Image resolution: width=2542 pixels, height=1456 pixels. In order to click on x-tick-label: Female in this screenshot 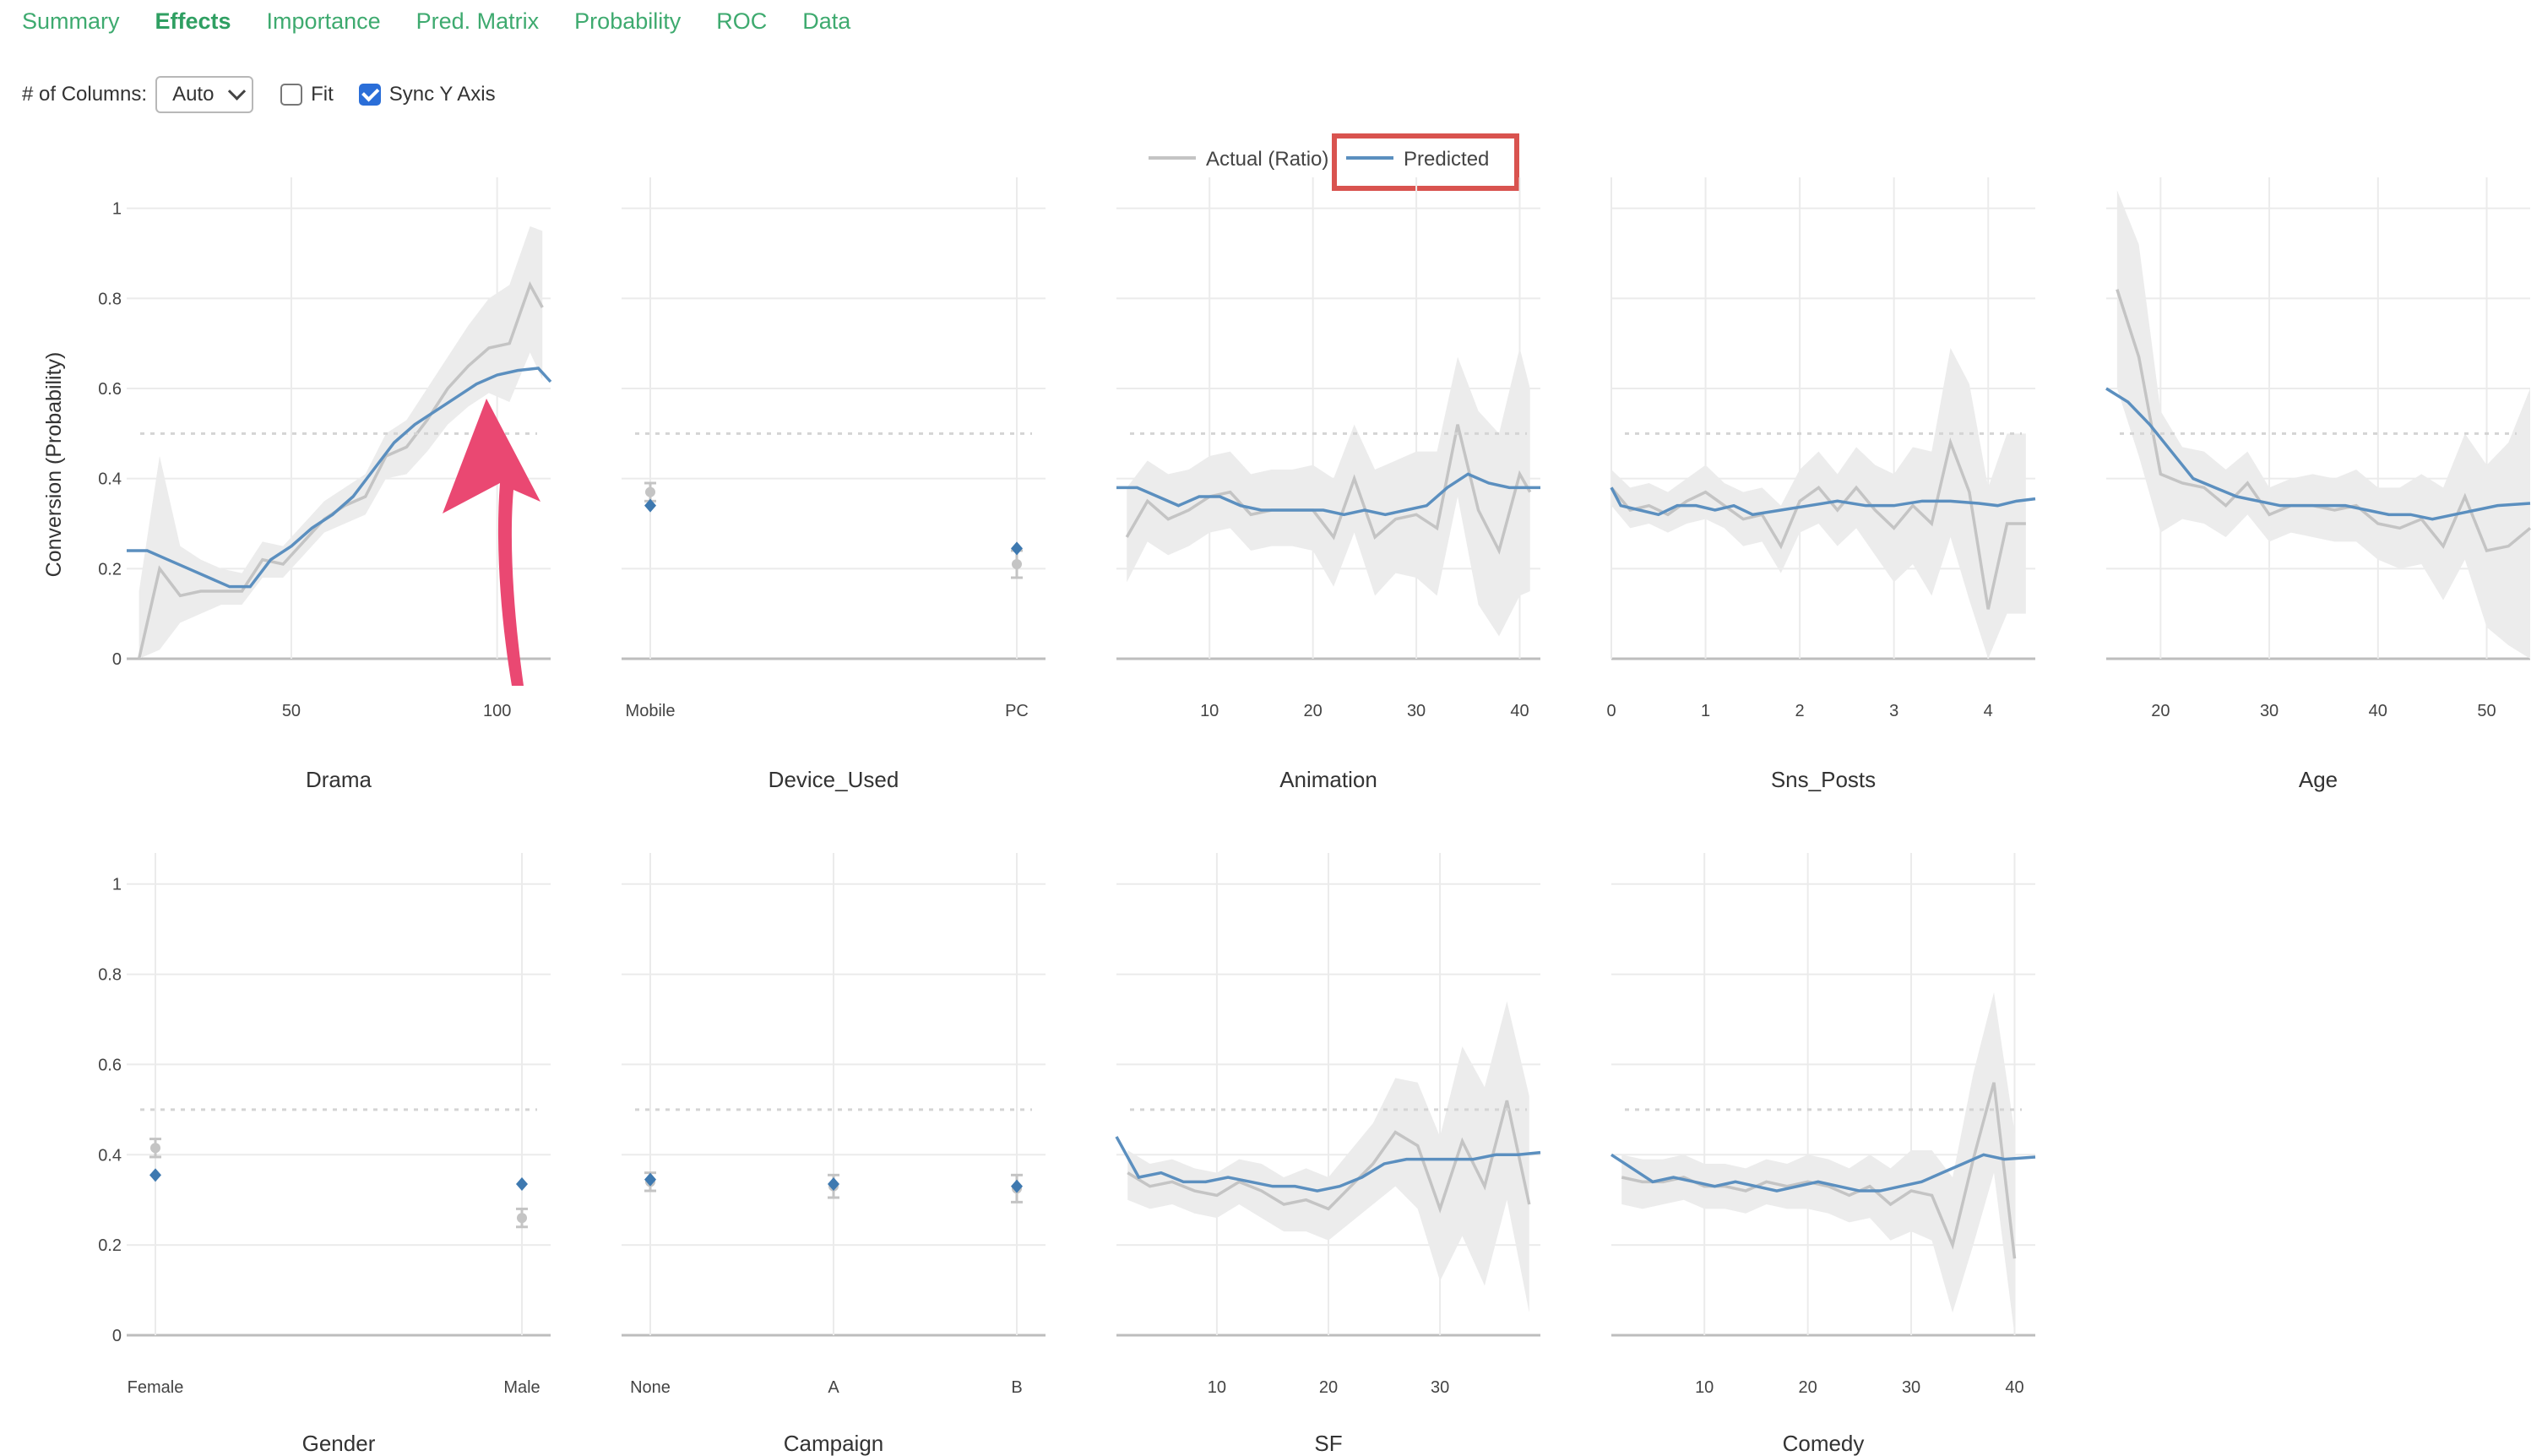, I will do `click(156, 1387)`.